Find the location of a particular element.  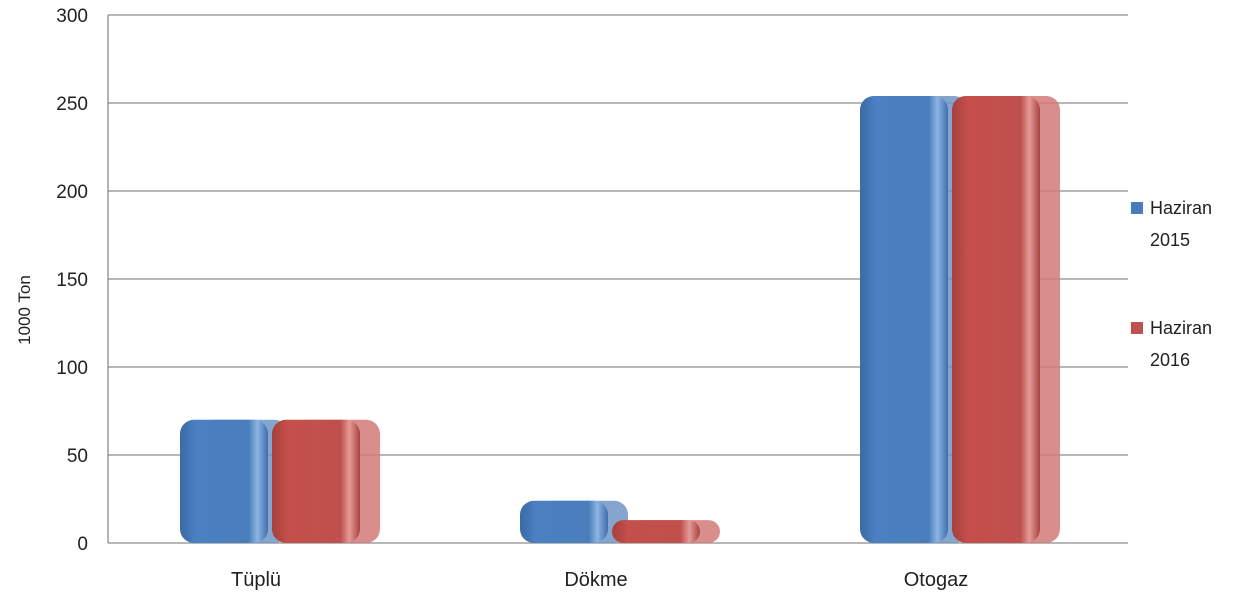

legend-label: 2016 is located at coordinates (1170, 360).